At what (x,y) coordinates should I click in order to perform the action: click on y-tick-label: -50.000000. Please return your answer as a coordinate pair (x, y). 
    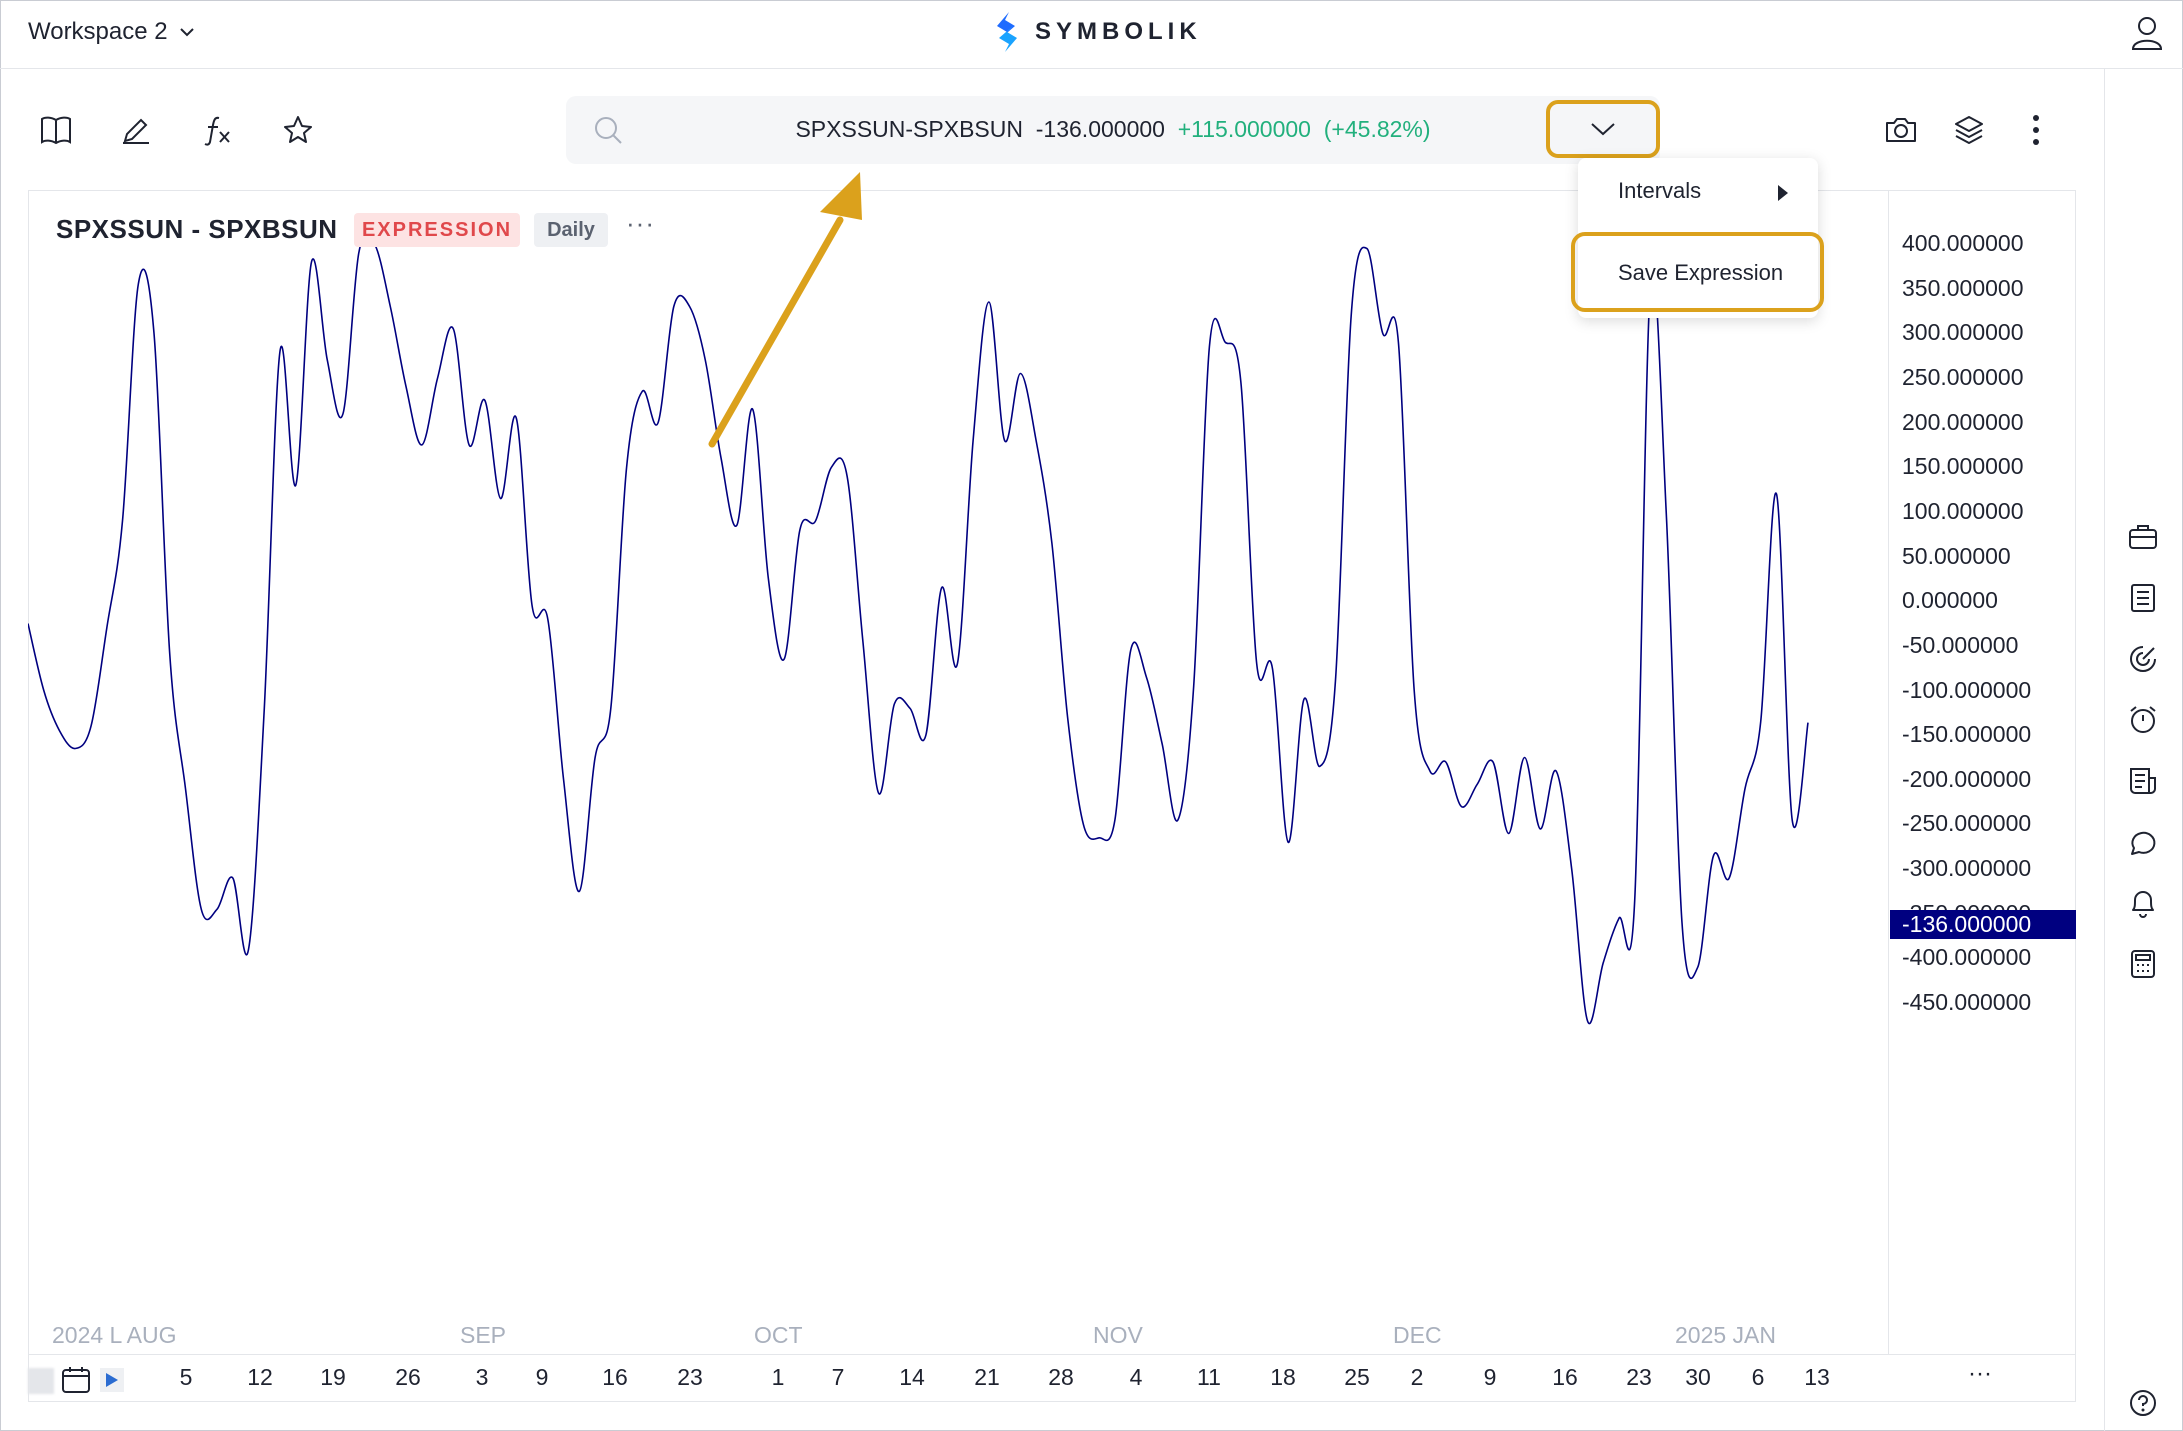
    Looking at the image, I should click on (1960, 644).